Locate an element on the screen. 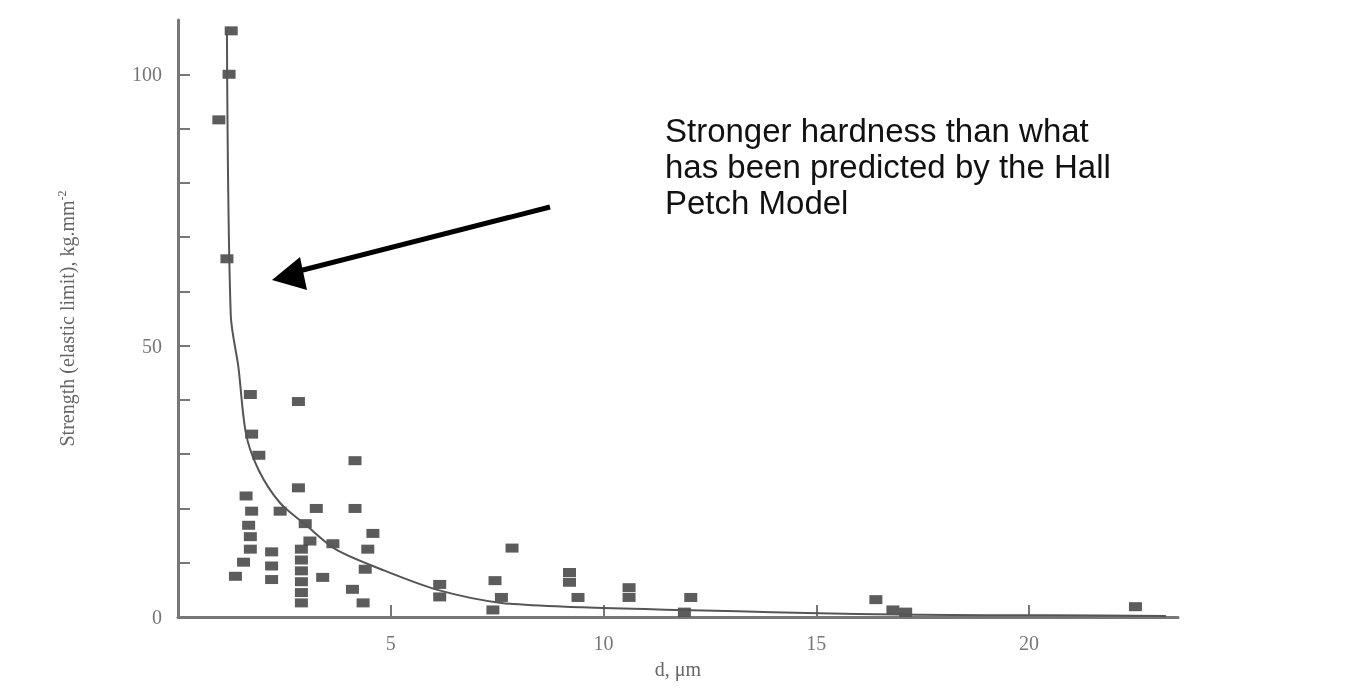  x-tick-label: 5 is located at coordinates (390, 643).